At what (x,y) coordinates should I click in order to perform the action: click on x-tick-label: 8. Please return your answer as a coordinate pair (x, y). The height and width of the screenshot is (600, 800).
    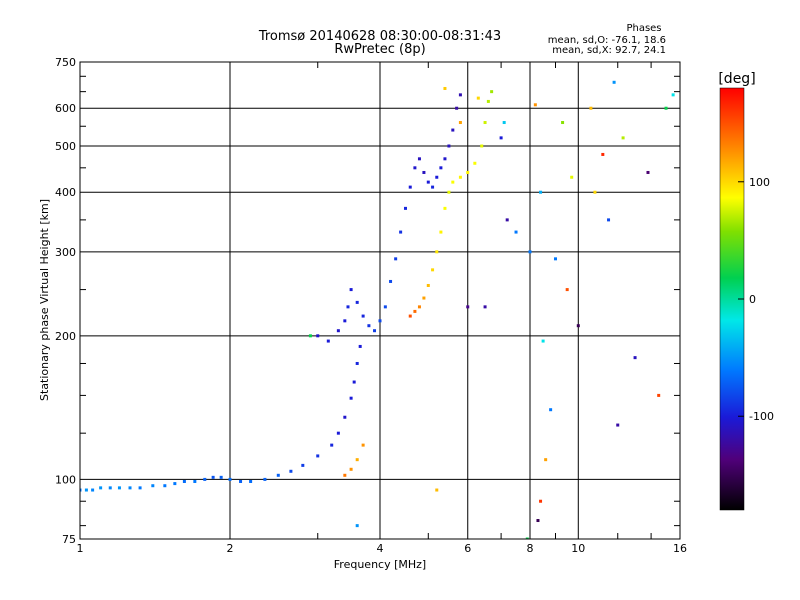
    Looking at the image, I should click on (530, 548).